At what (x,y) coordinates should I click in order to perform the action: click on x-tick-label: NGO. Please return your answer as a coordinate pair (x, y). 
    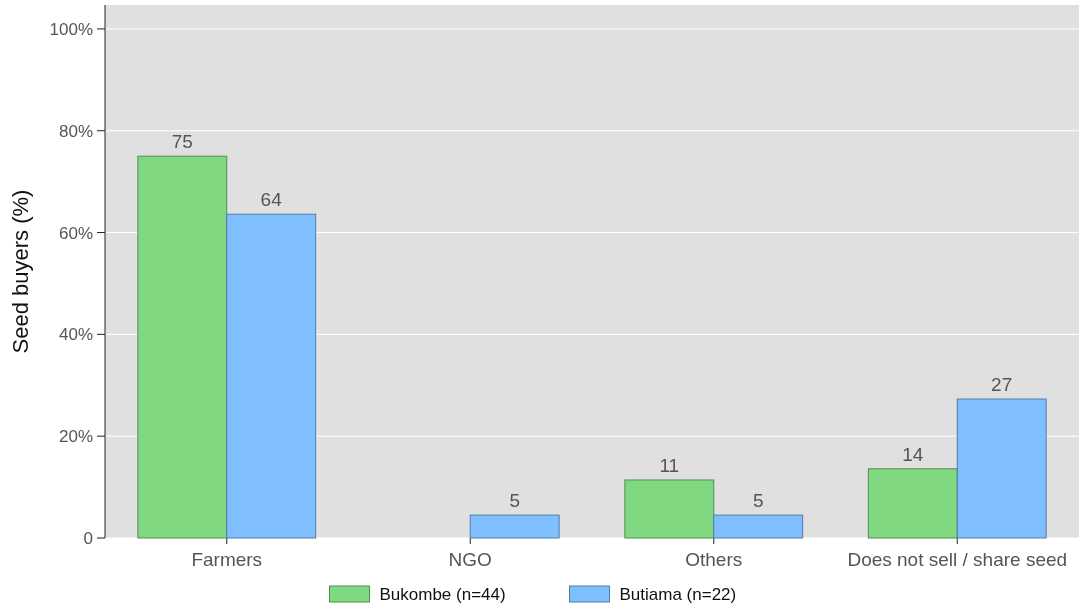
    Looking at the image, I should click on (470, 559).